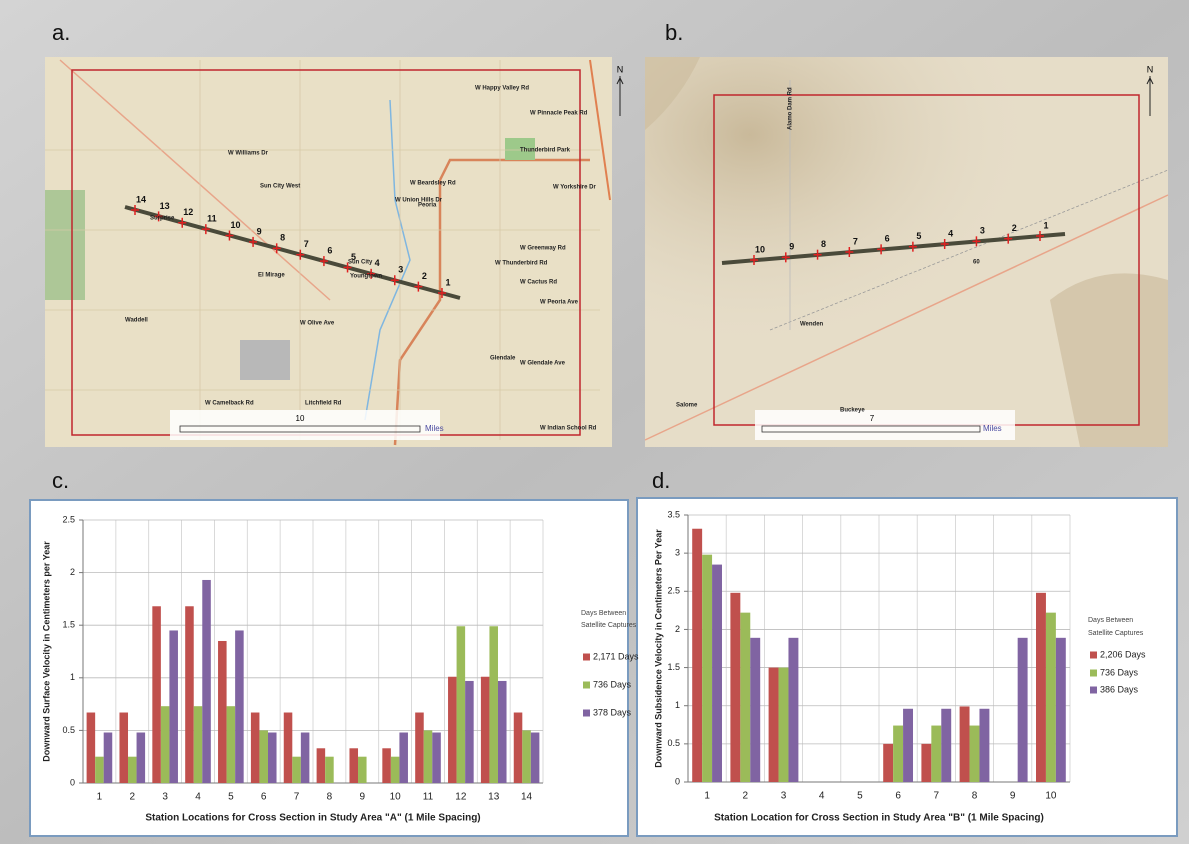 This screenshot has height=844, width=1189. What do you see at coordinates (852, 411) in the screenshot?
I see `place-label: Buckeye` at bounding box center [852, 411].